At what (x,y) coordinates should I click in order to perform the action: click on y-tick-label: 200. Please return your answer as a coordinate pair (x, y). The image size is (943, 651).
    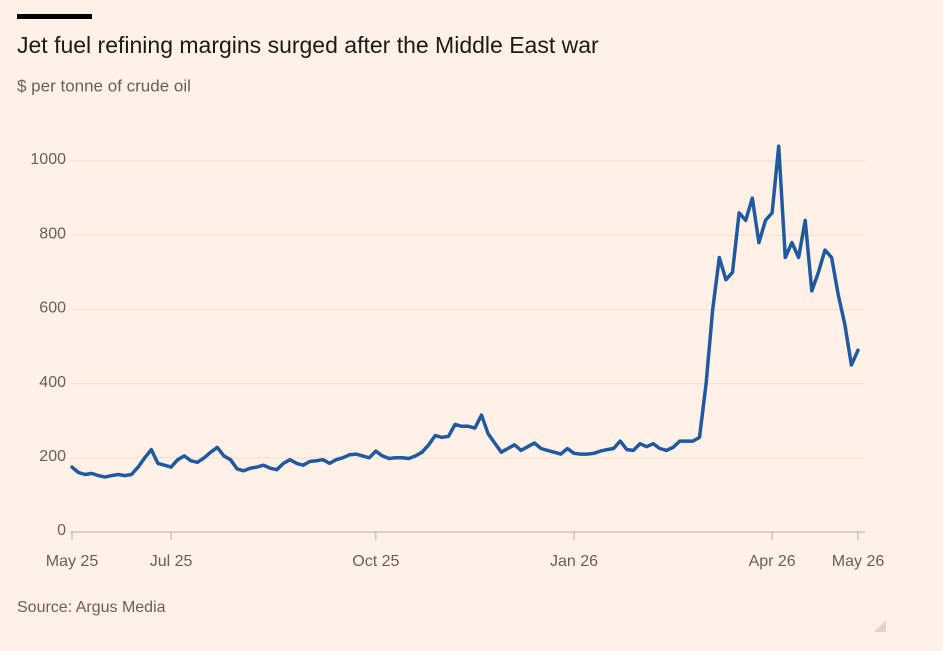
    Looking at the image, I should click on (52, 456).